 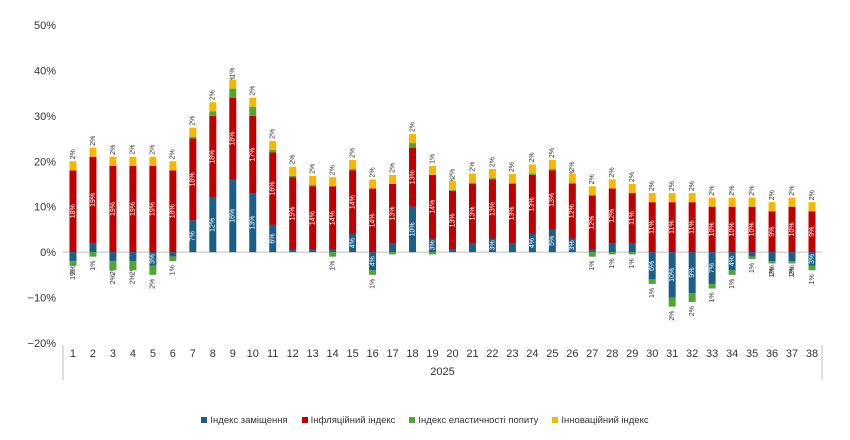 I want to click on x-tick-label: 19, so click(x=432, y=354).